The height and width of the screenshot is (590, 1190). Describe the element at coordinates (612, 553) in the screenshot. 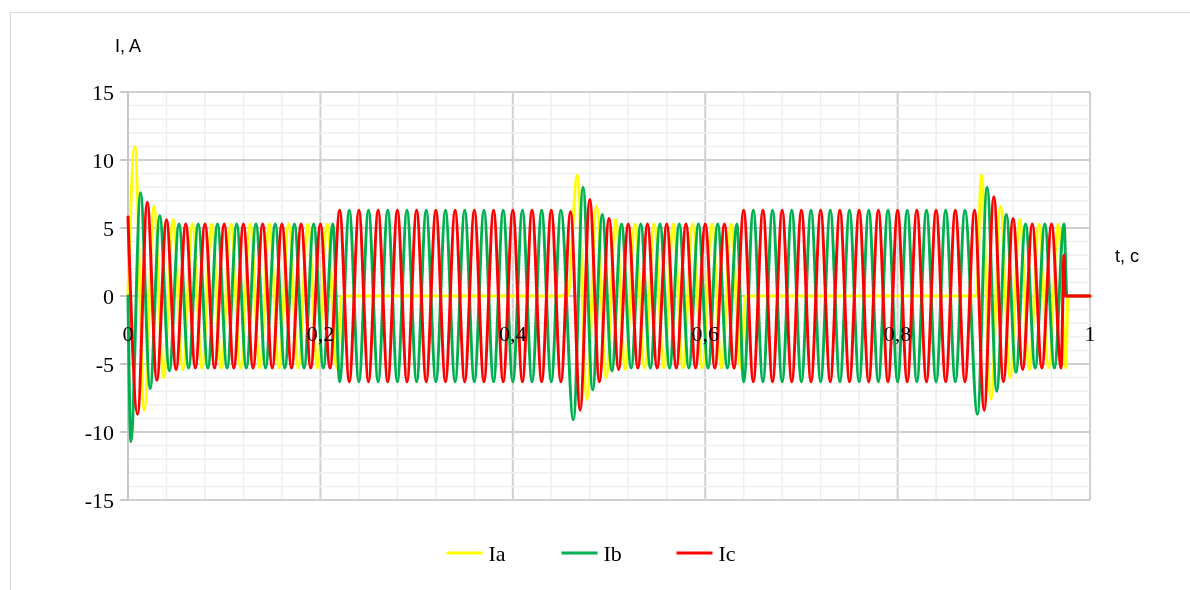

I see `legend-label: Ib` at that location.